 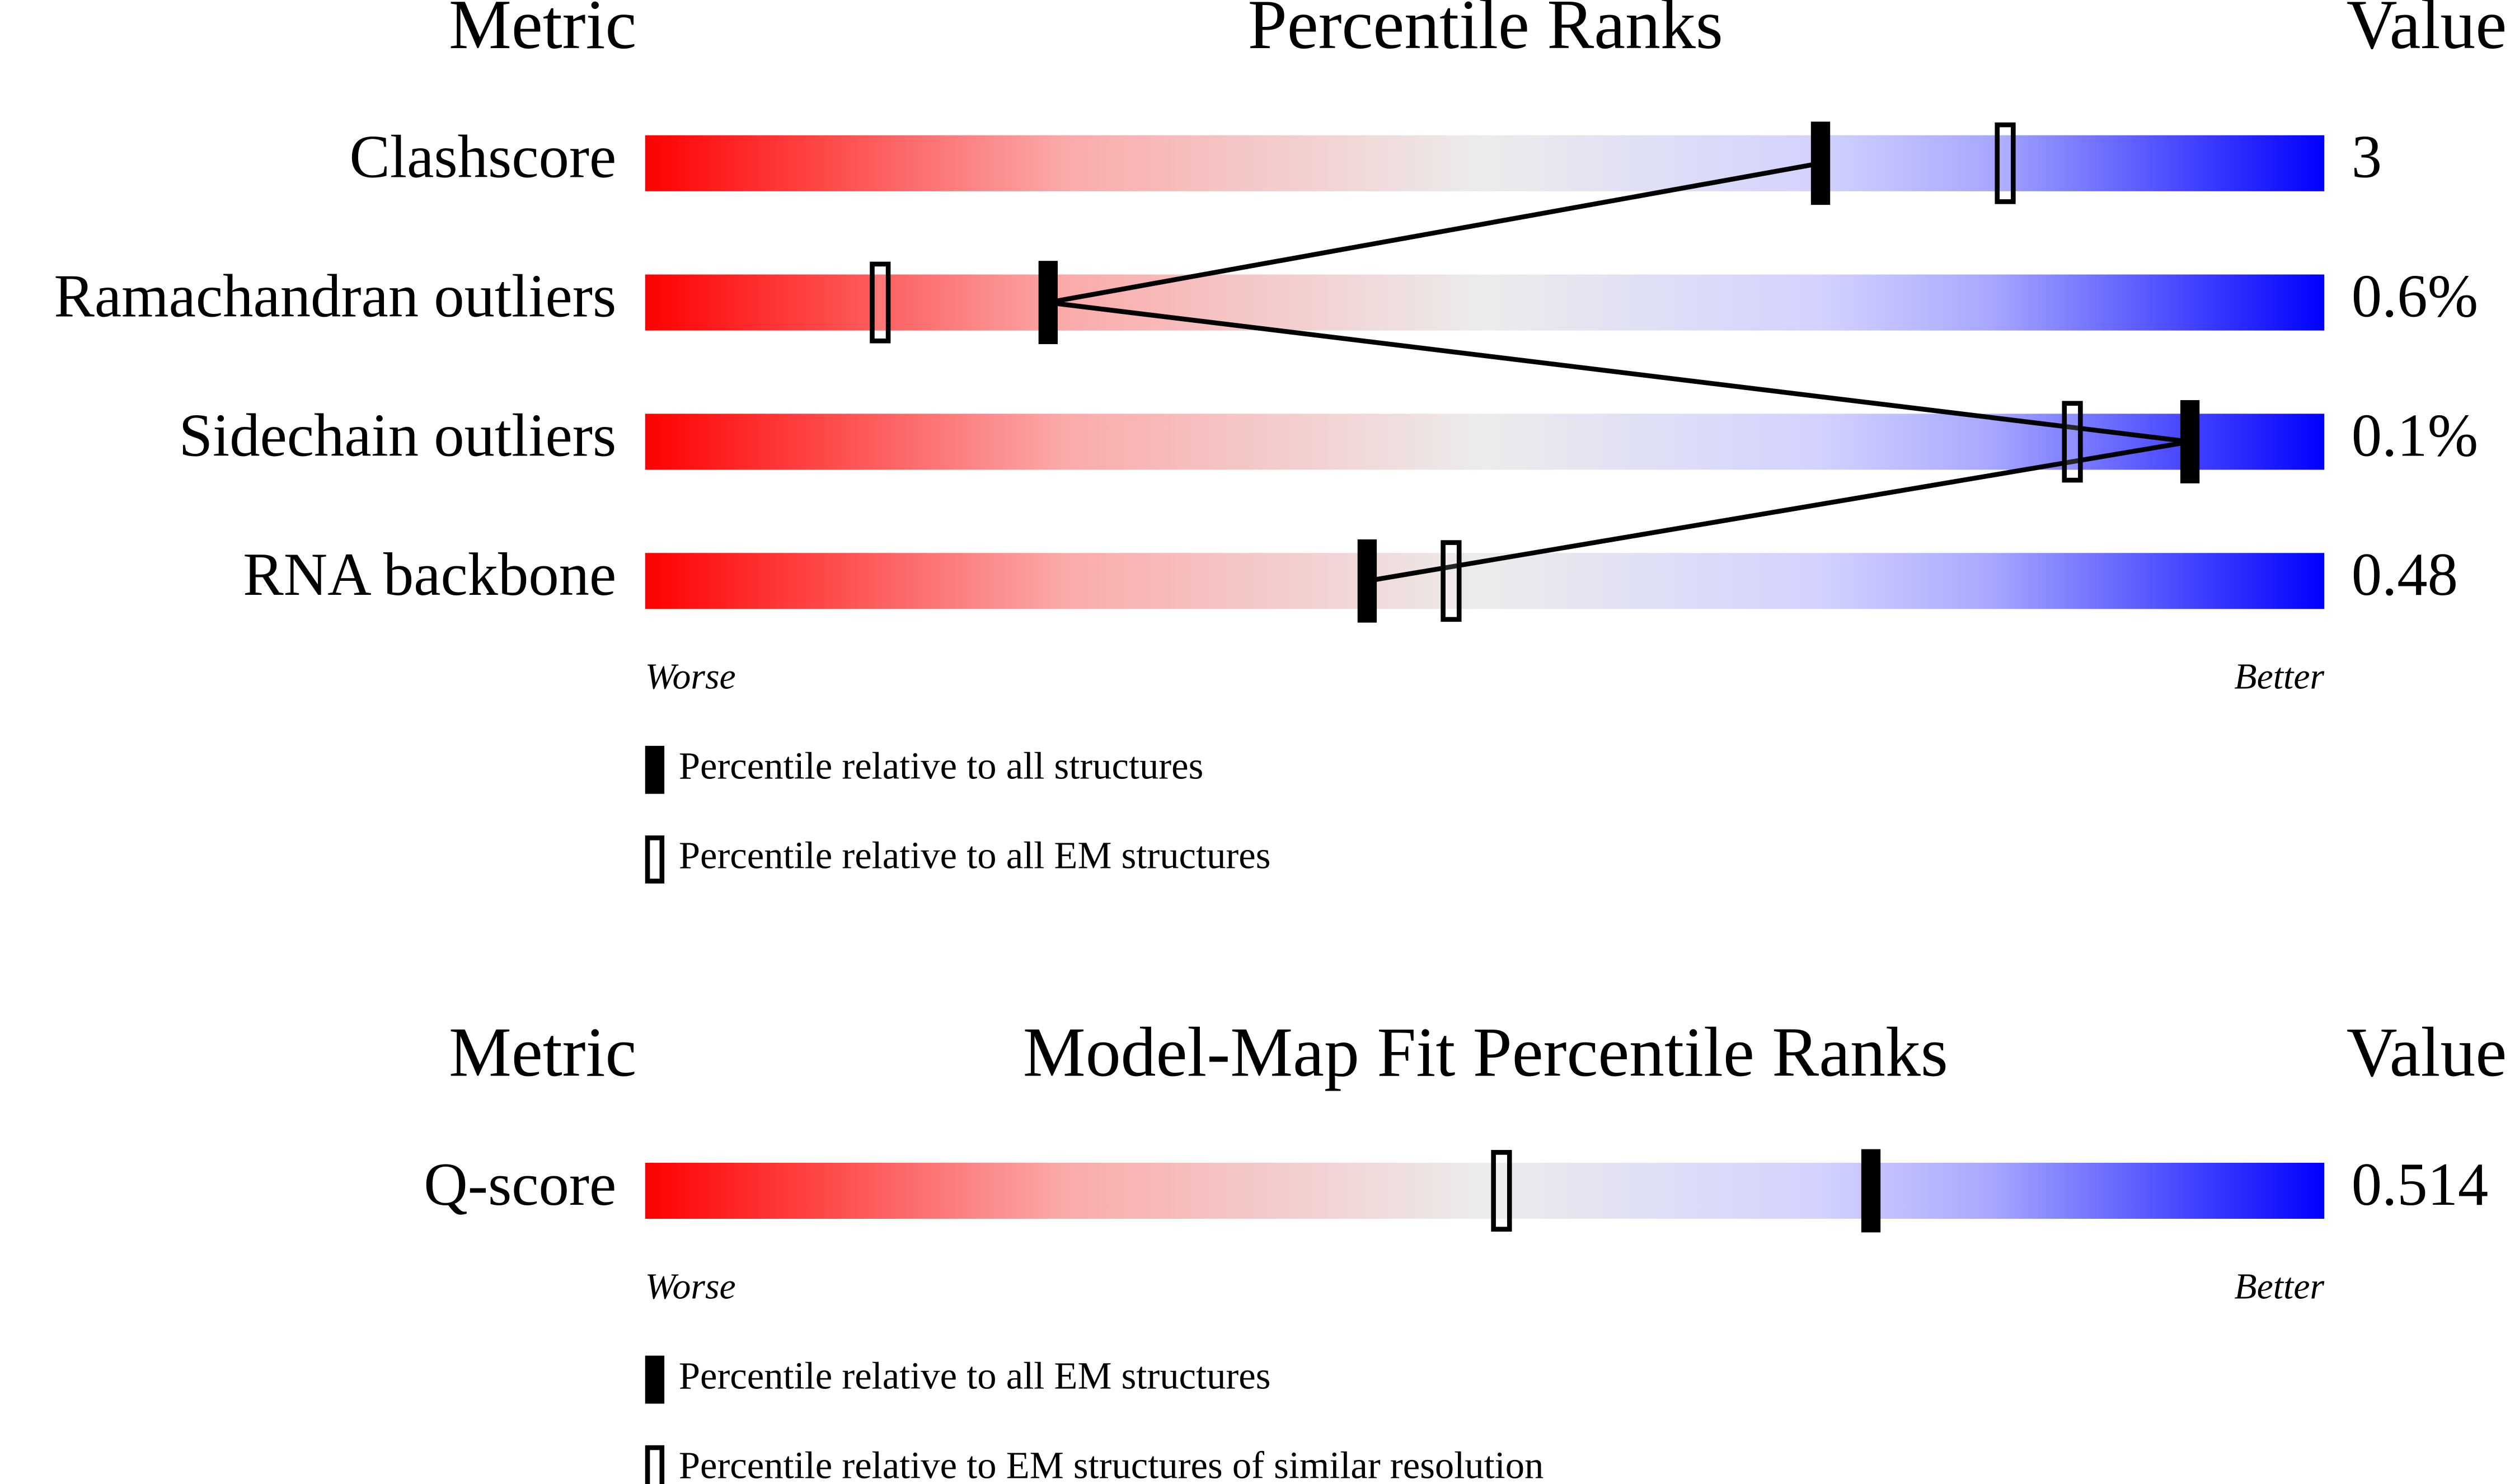 What do you see at coordinates (520, 1184) in the screenshot?
I see `metric-label: Q-score` at bounding box center [520, 1184].